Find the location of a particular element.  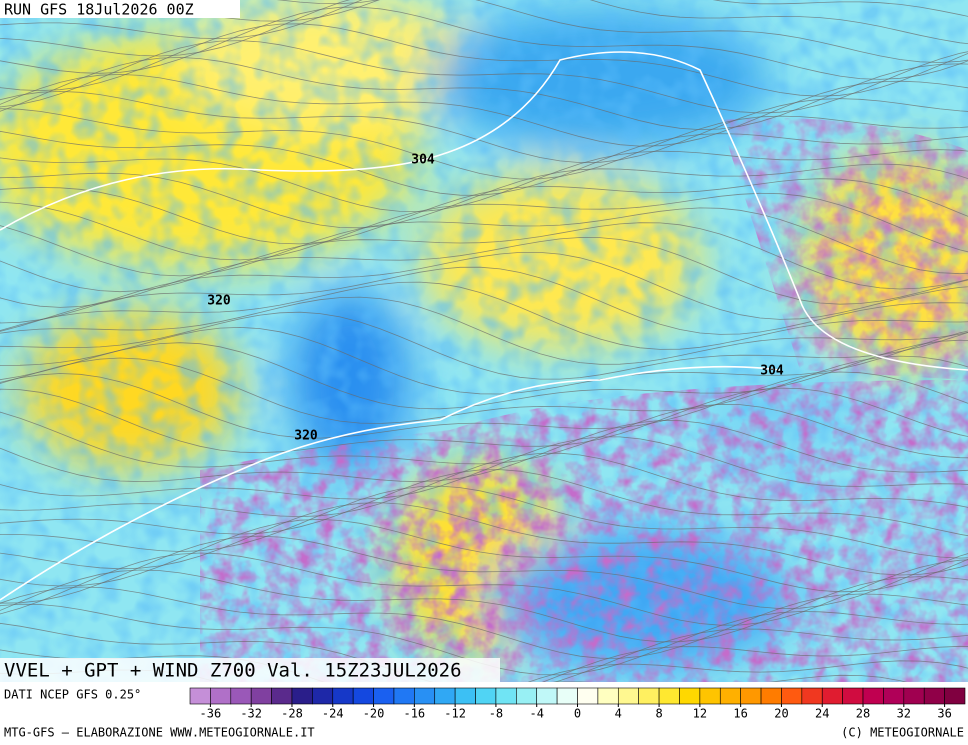

run-label: RUN GFS 18Jul2026 00Z is located at coordinates (99, 10).